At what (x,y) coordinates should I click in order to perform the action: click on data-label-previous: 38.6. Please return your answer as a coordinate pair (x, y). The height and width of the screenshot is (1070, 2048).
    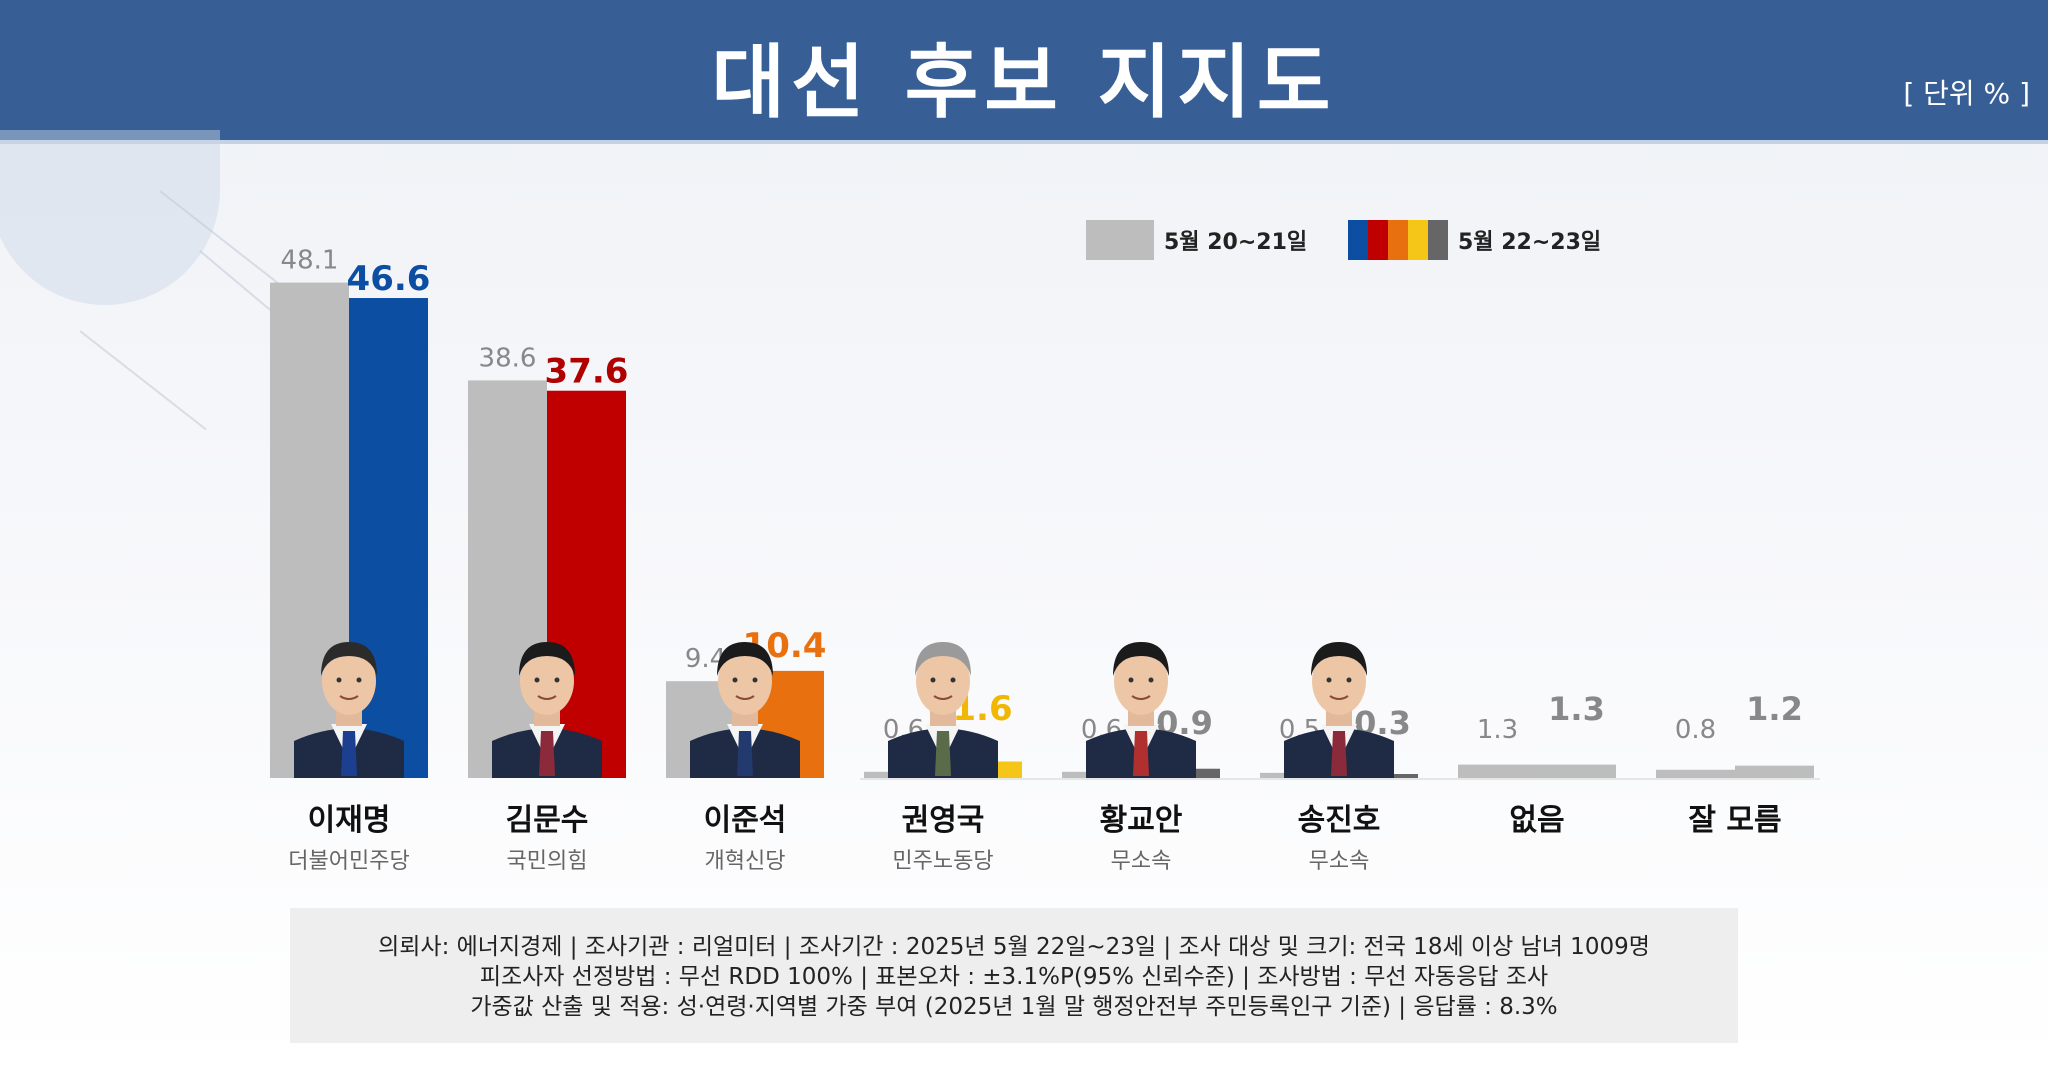
    Looking at the image, I should click on (508, 358).